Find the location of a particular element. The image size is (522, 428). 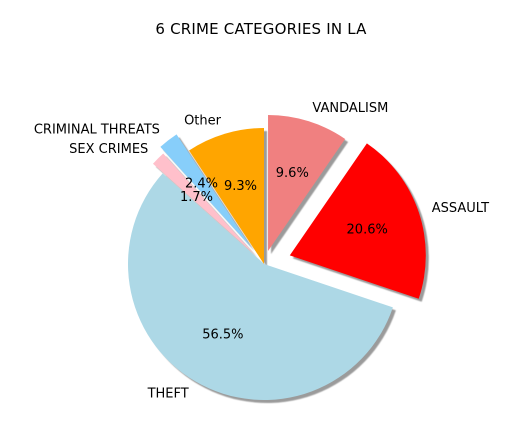

slice-label-sex-crimes: SEX CRIMES is located at coordinates (108, 149).